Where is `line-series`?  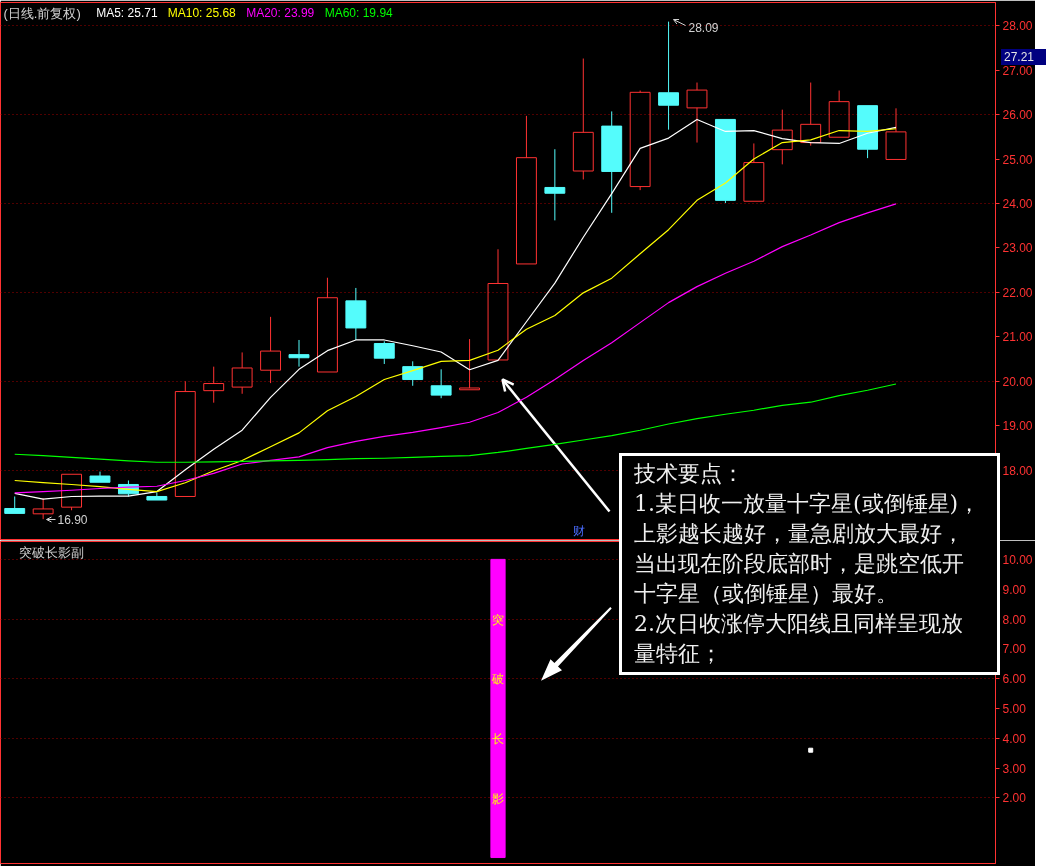
line-series is located at coordinates (455, 423).